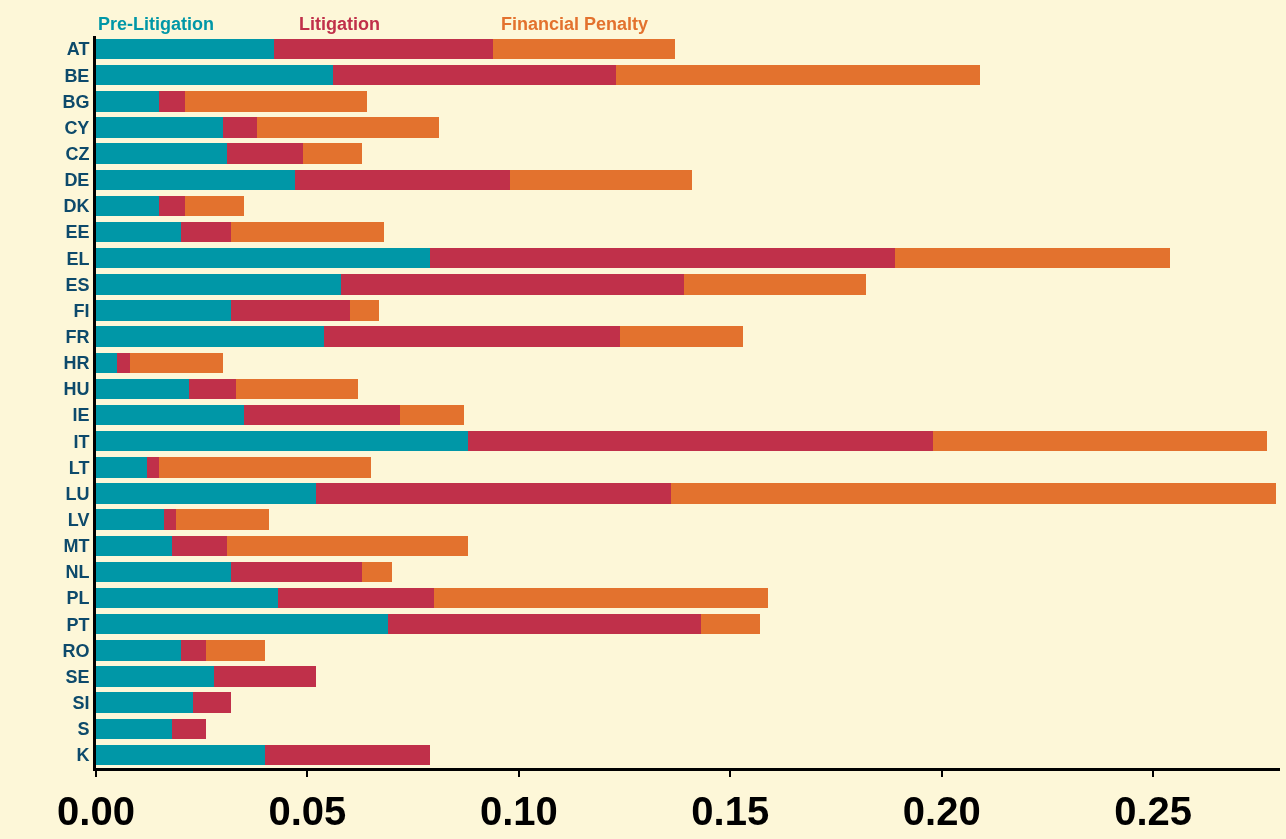 The height and width of the screenshot is (839, 1286). Describe the element at coordinates (77, 336) in the screenshot. I see `y-tick-label: FR` at that location.